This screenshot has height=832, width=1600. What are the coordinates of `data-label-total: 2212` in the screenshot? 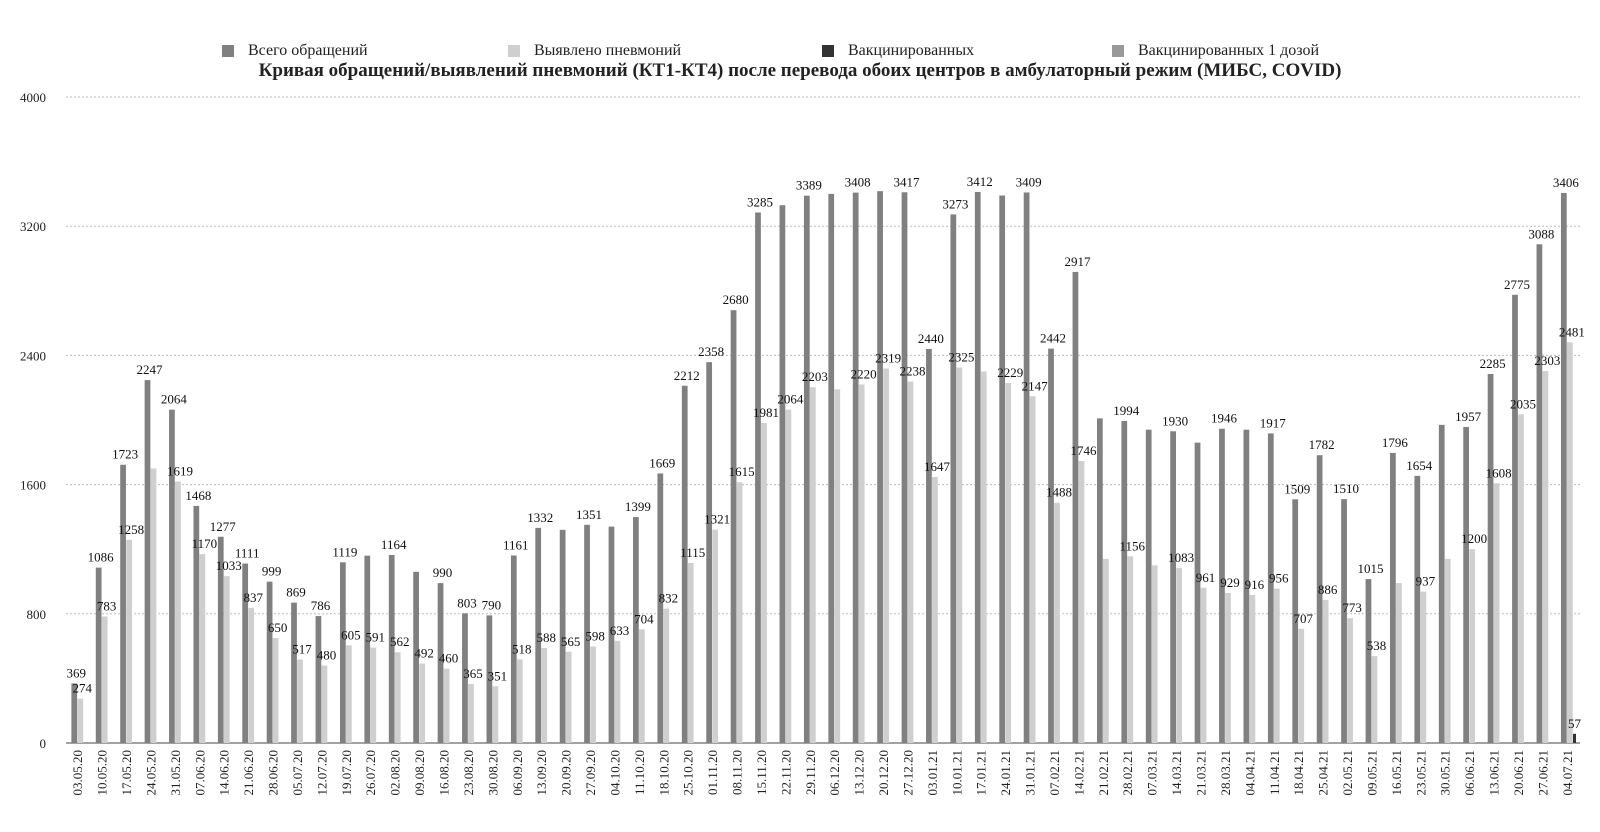 It's located at (687, 375).